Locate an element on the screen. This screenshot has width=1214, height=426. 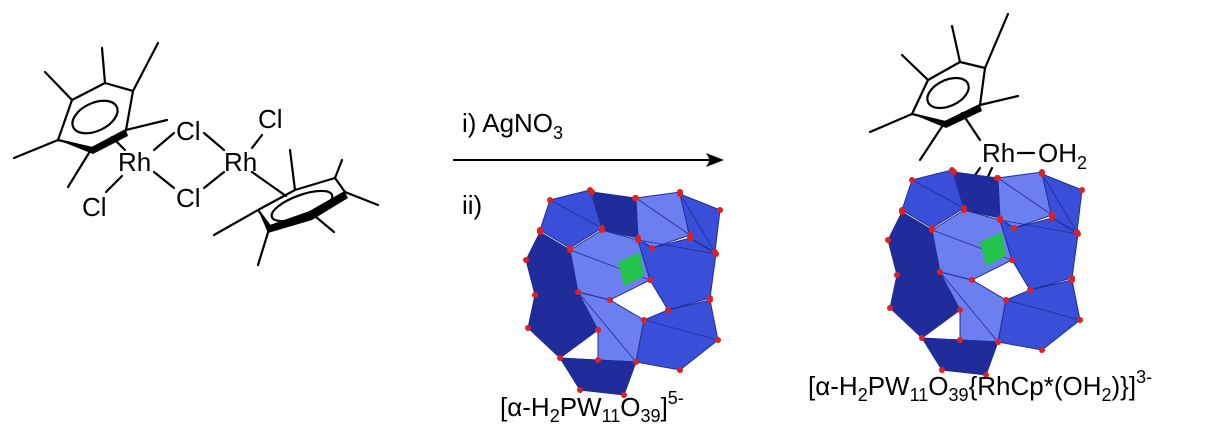
reagent-label: [α-H2PW11O39]5- is located at coordinates (592, 407).